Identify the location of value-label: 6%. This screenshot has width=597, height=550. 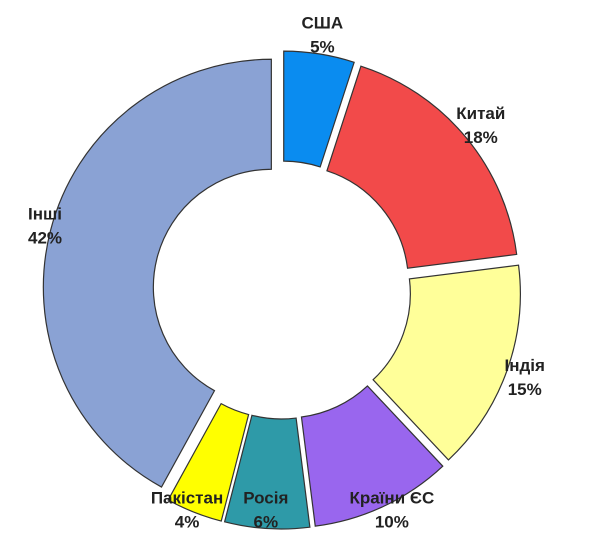
(266, 521).